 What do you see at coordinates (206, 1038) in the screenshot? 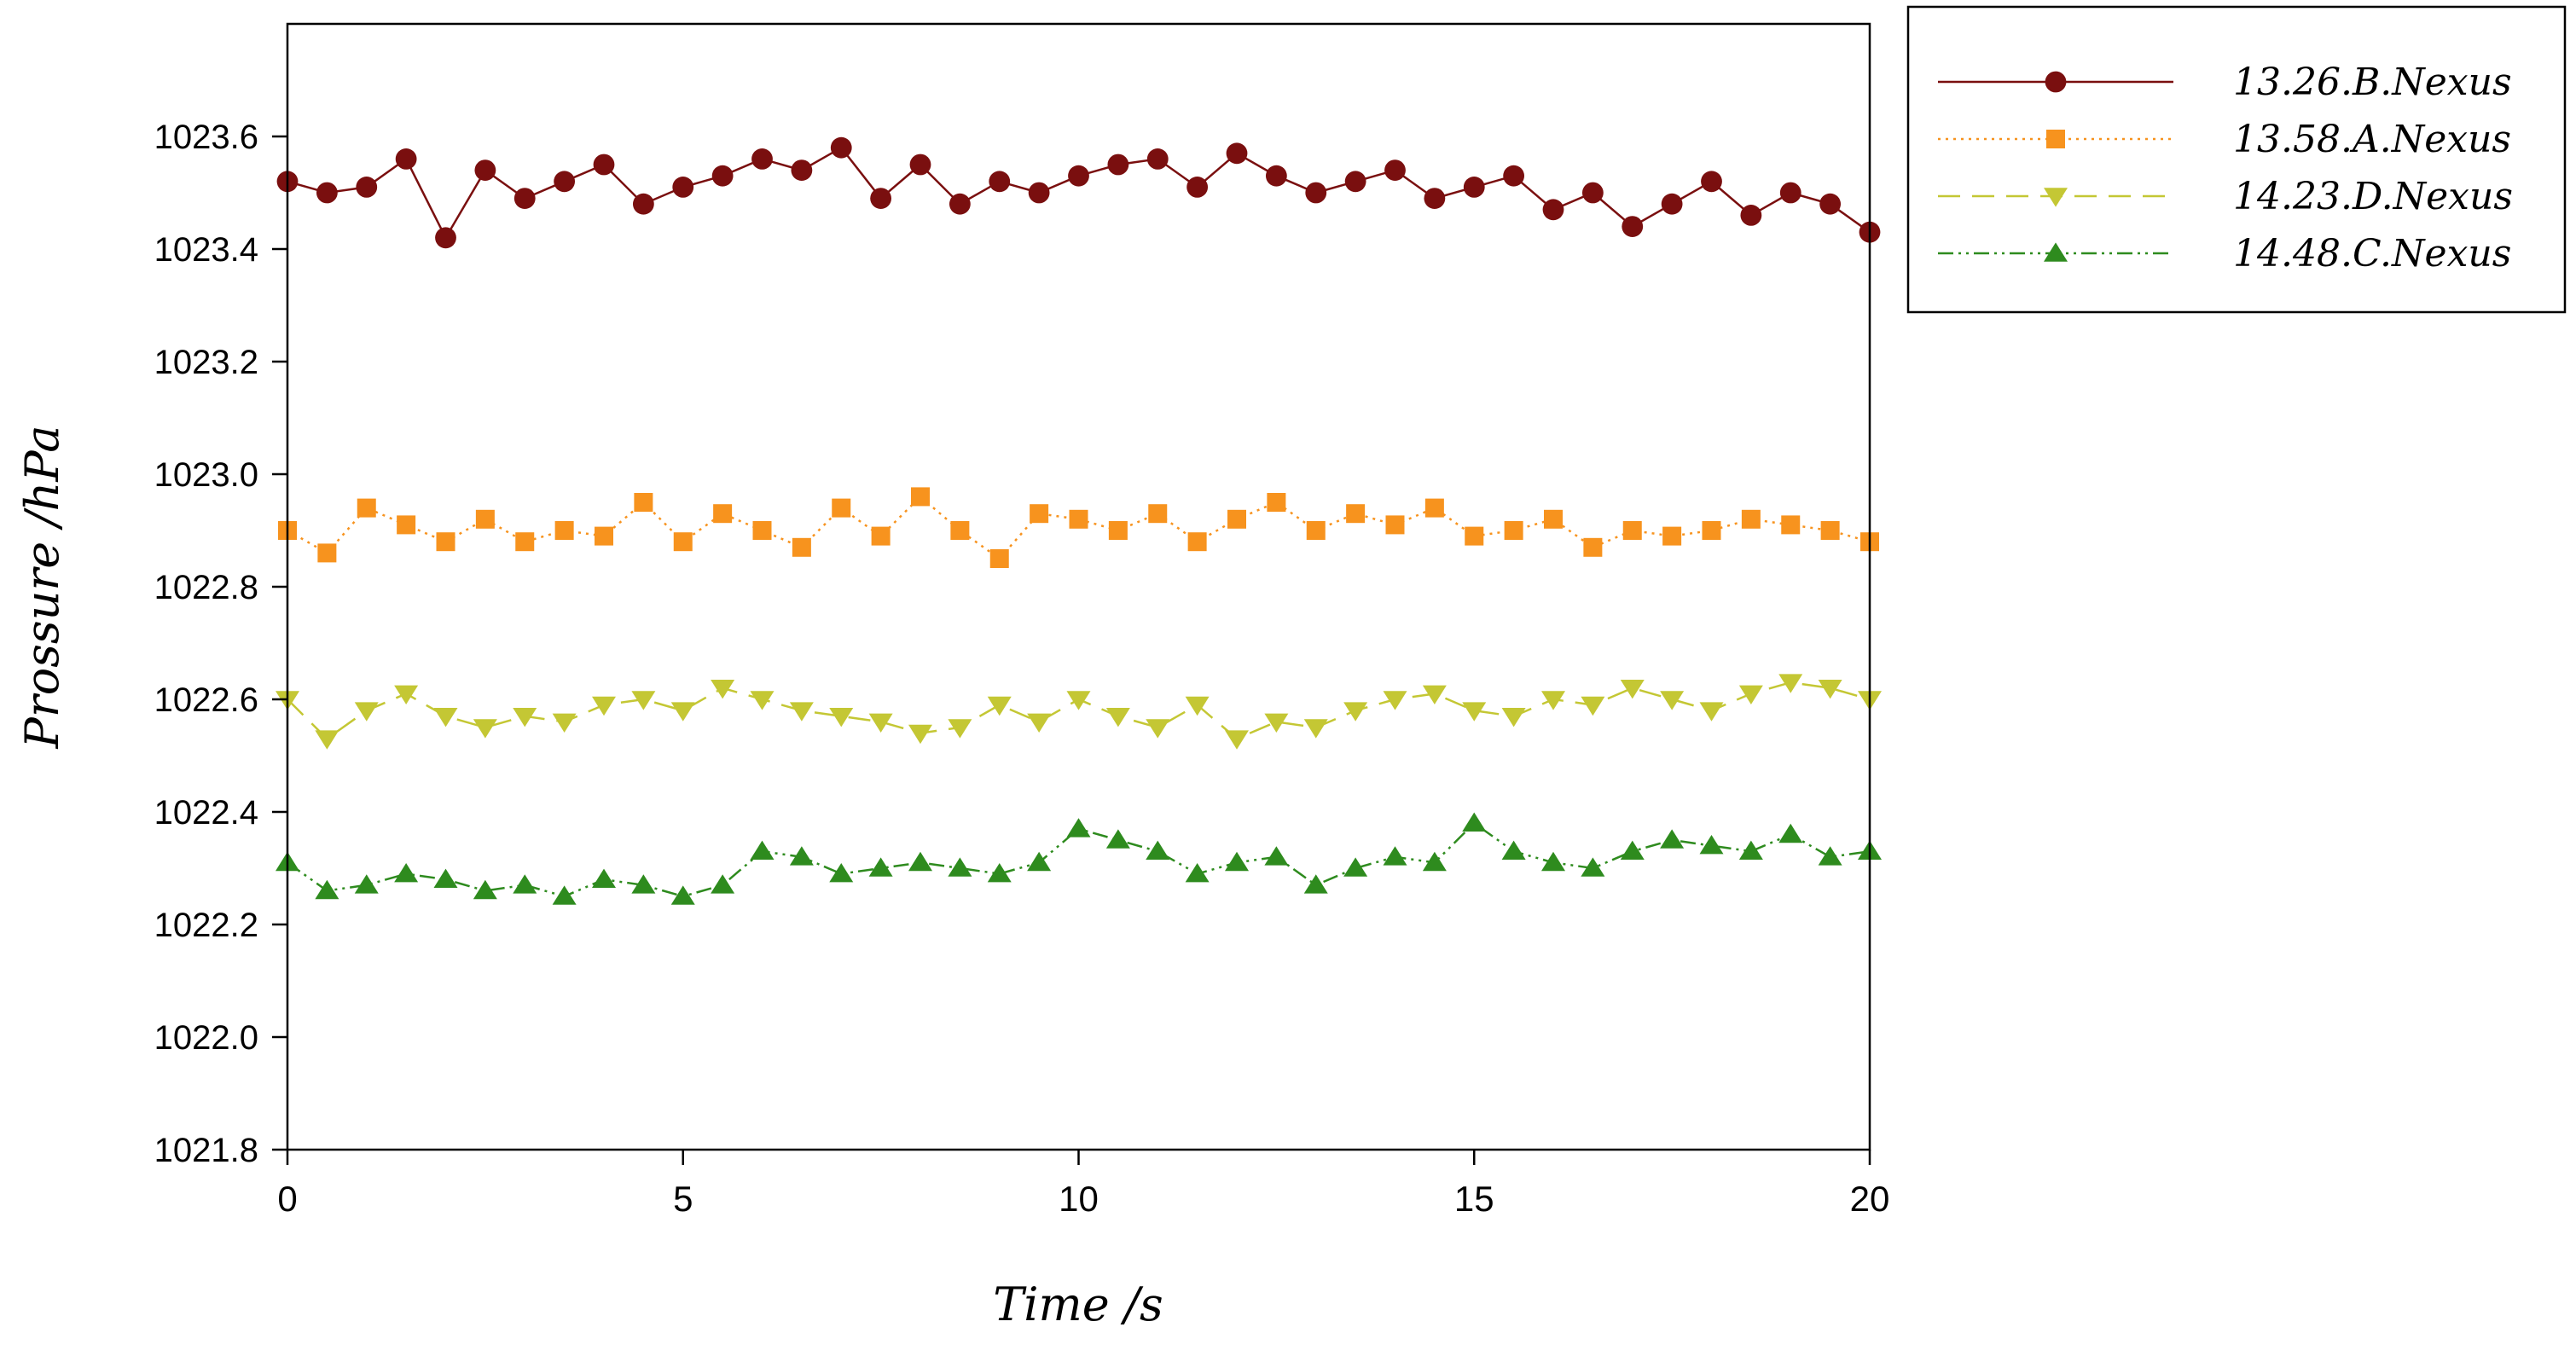
I see `y-tick-label: 1022.0` at bounding box center [206, 1038].